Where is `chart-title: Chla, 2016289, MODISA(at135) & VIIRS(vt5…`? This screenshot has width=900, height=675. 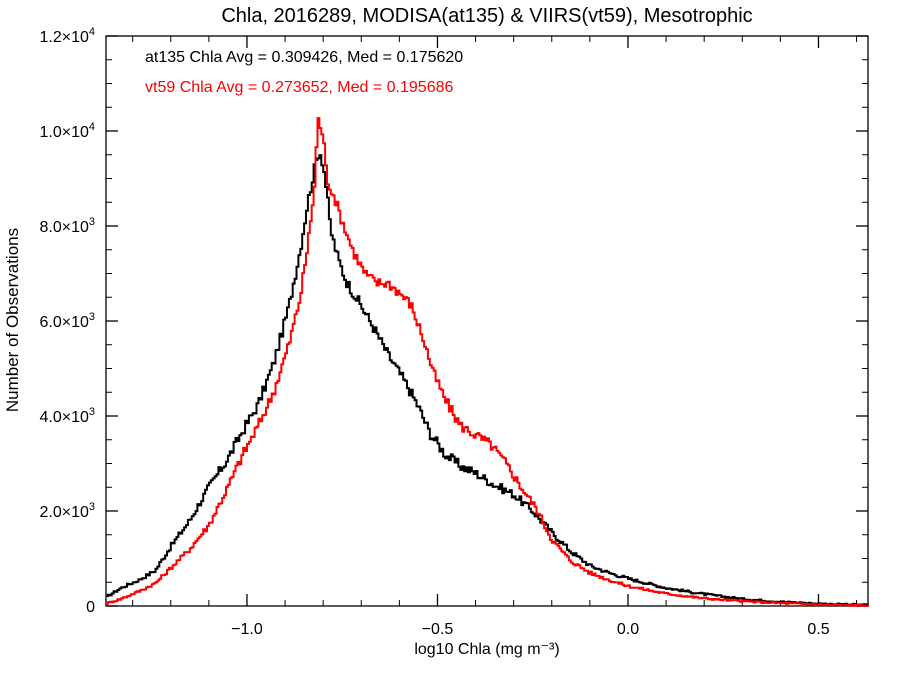
chart-title: Chla, 2016289, MODISA(at135) & VIIRS(vt5… is located at coordinates (486, 16).